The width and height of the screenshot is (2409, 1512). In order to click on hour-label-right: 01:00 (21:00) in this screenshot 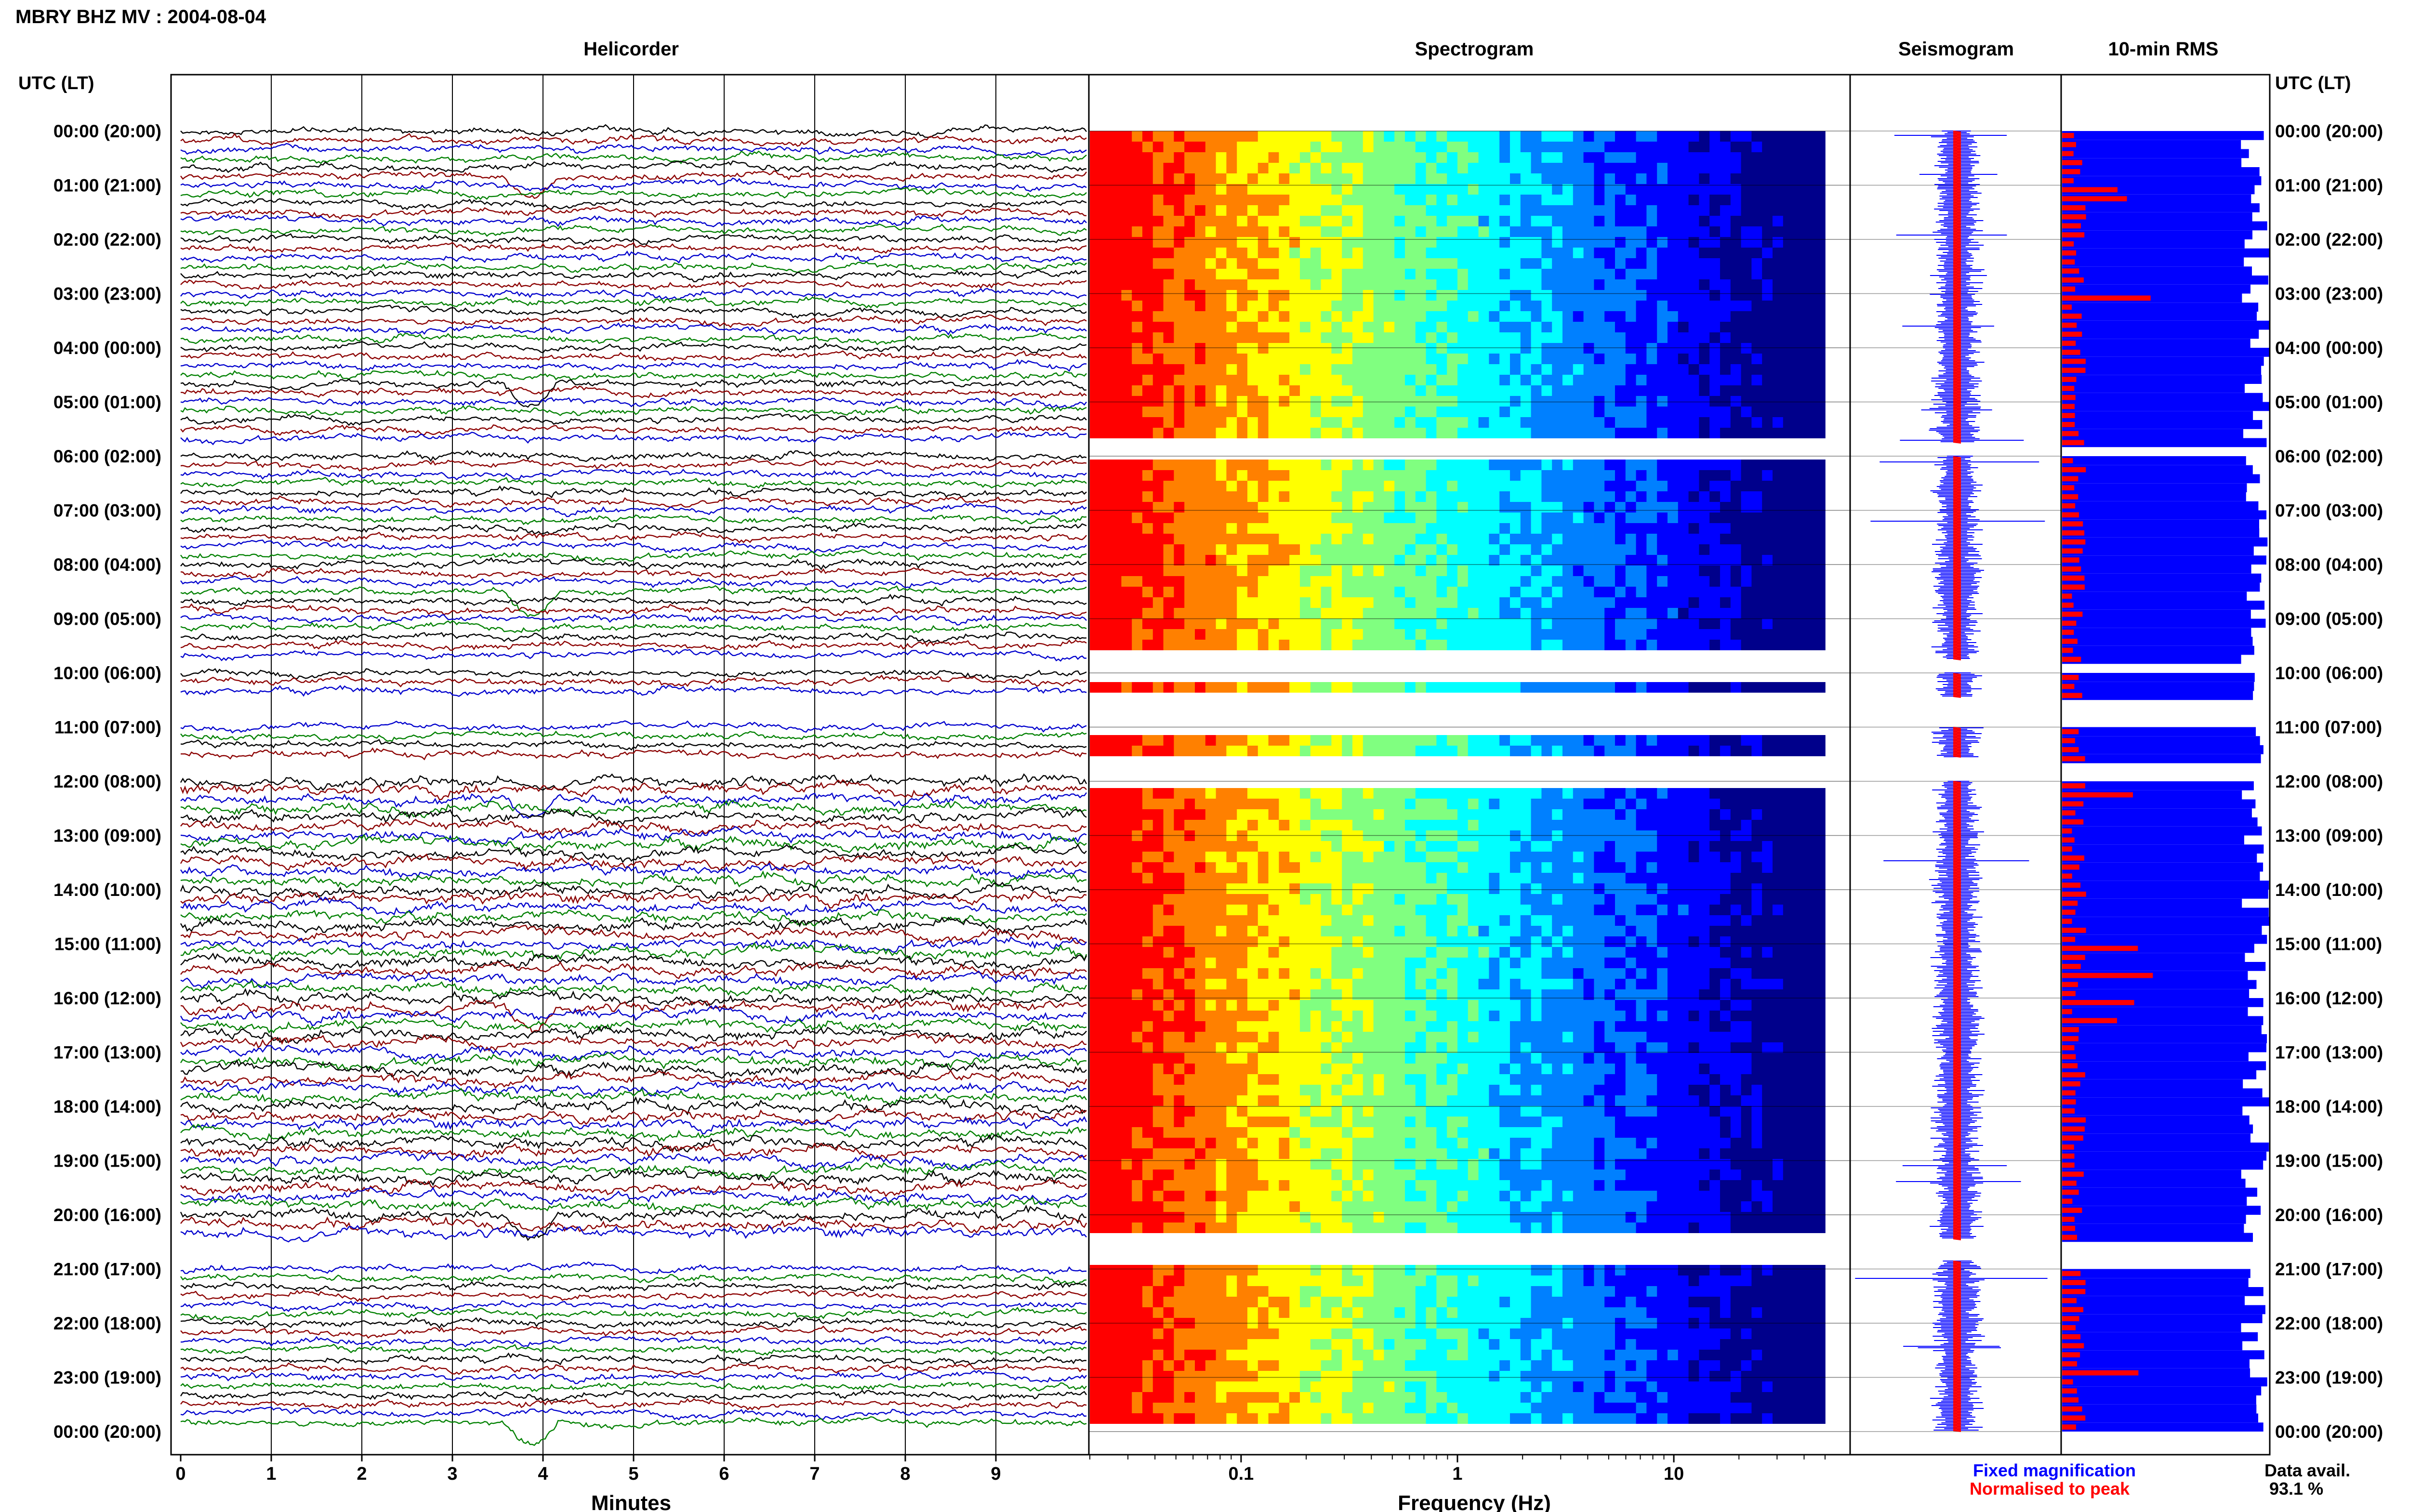, I will do `click(2329, 186)`.